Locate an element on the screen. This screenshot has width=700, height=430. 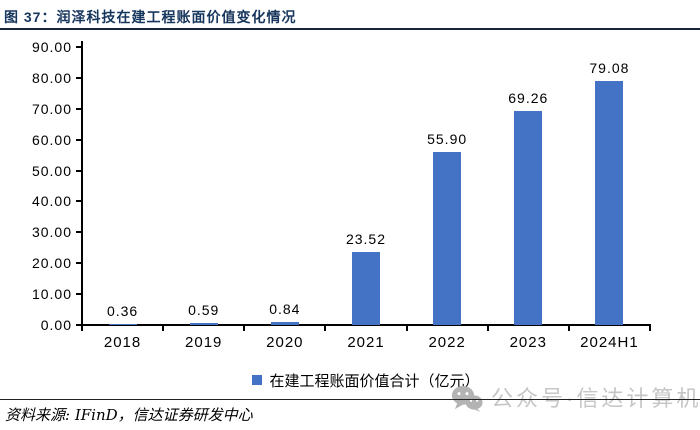
x-axis-label: 2018 is located at coordinates (122, 342).